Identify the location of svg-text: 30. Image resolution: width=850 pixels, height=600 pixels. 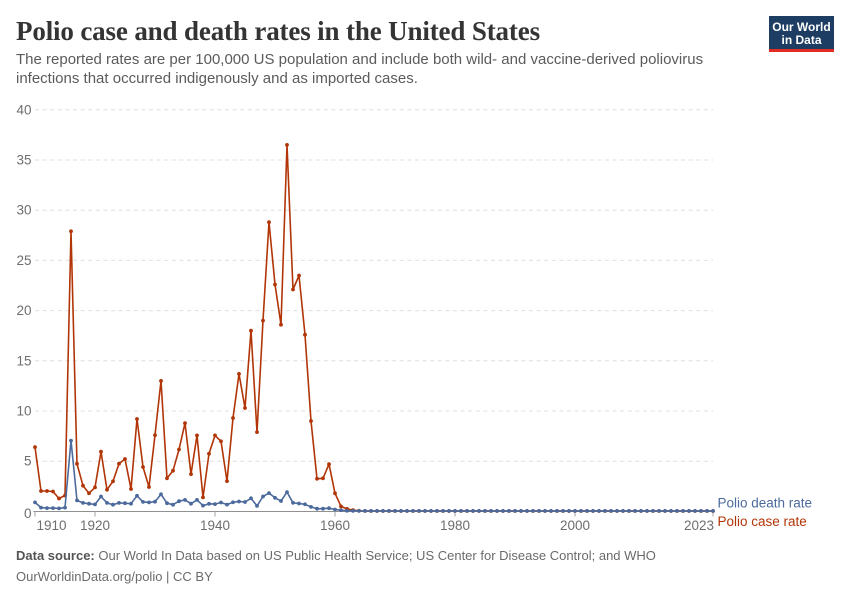
(23, 210).